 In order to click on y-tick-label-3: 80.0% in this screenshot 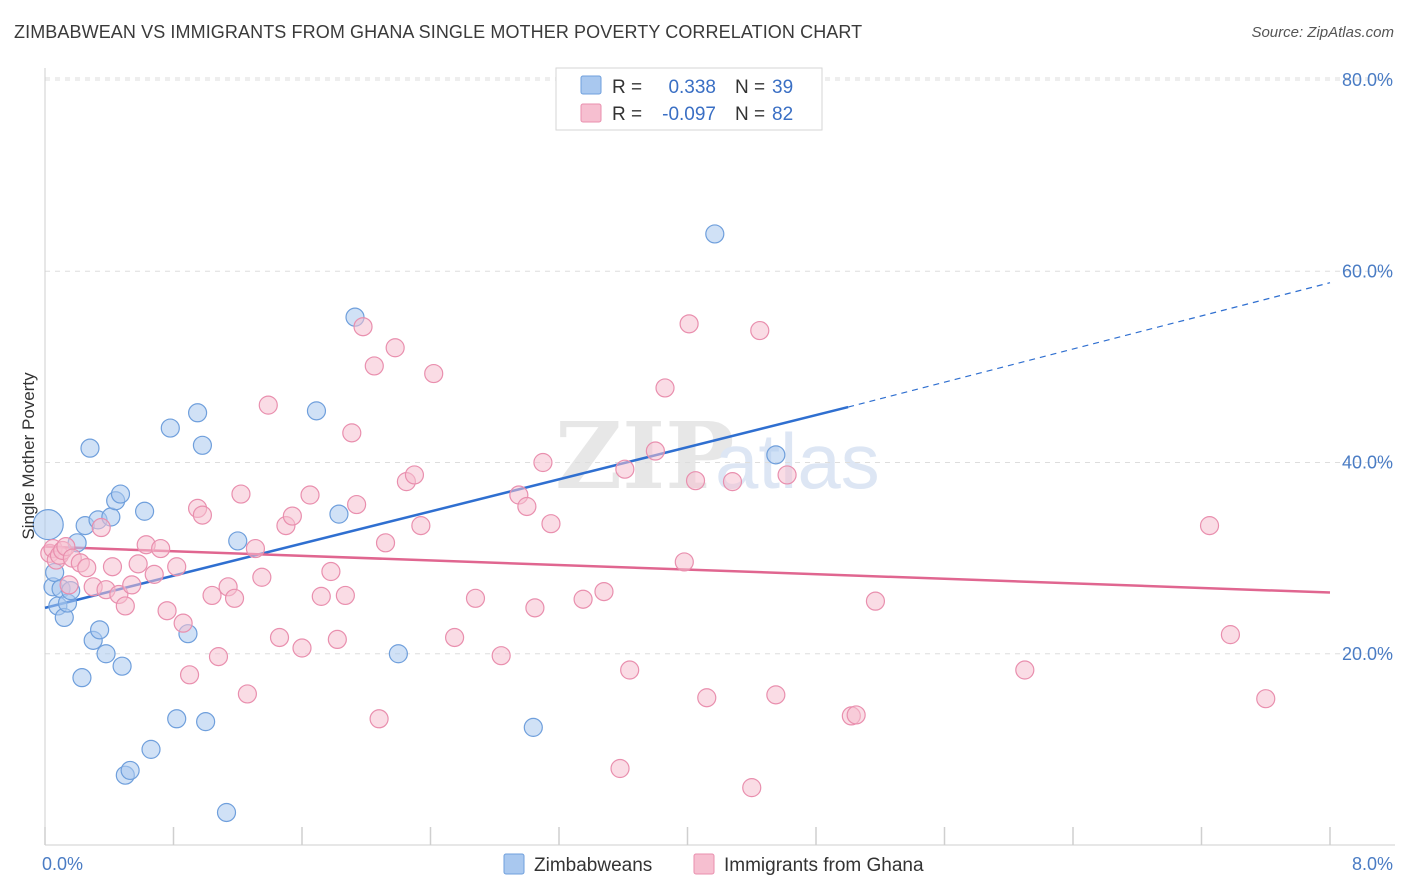, I will do `click(1367, 80)`.